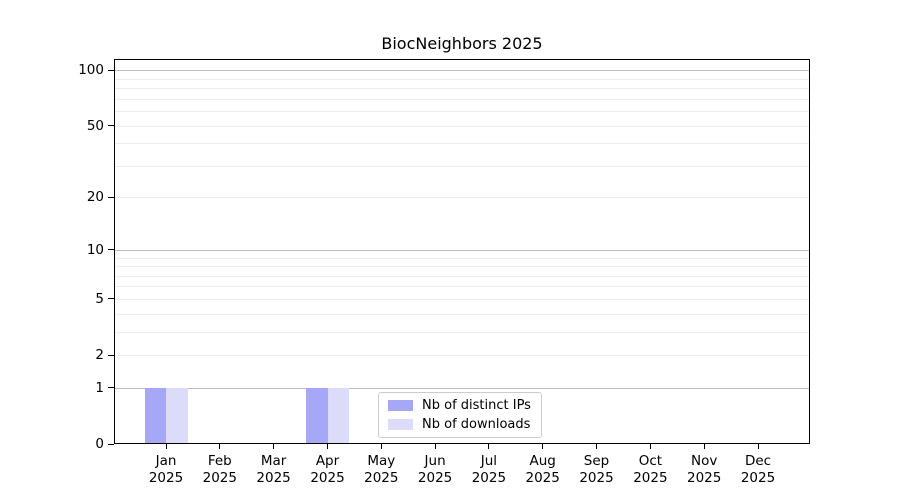 The height and width of the screenshot is (500, 900). I want to click on legend-item-downloads: Nb of downloads, so click(459, 424).